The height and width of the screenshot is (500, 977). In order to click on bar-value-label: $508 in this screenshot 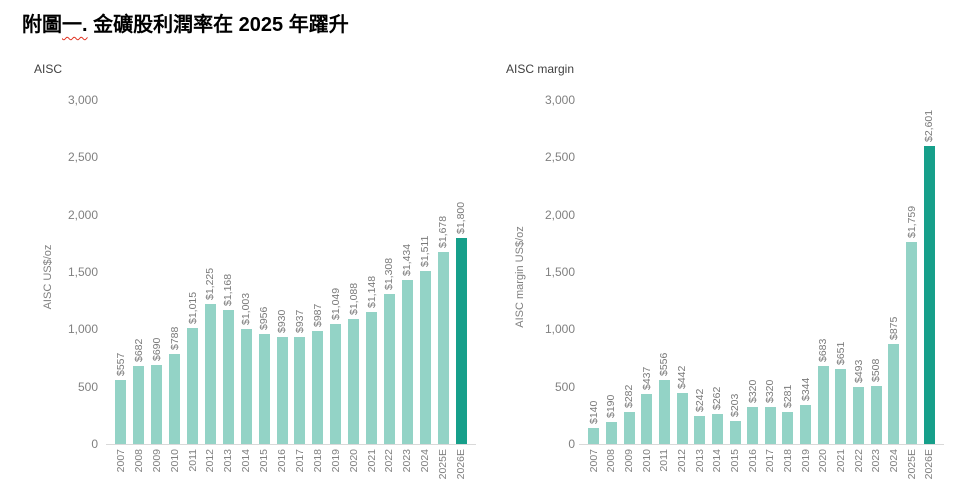, I will do `click(876, 370)`.